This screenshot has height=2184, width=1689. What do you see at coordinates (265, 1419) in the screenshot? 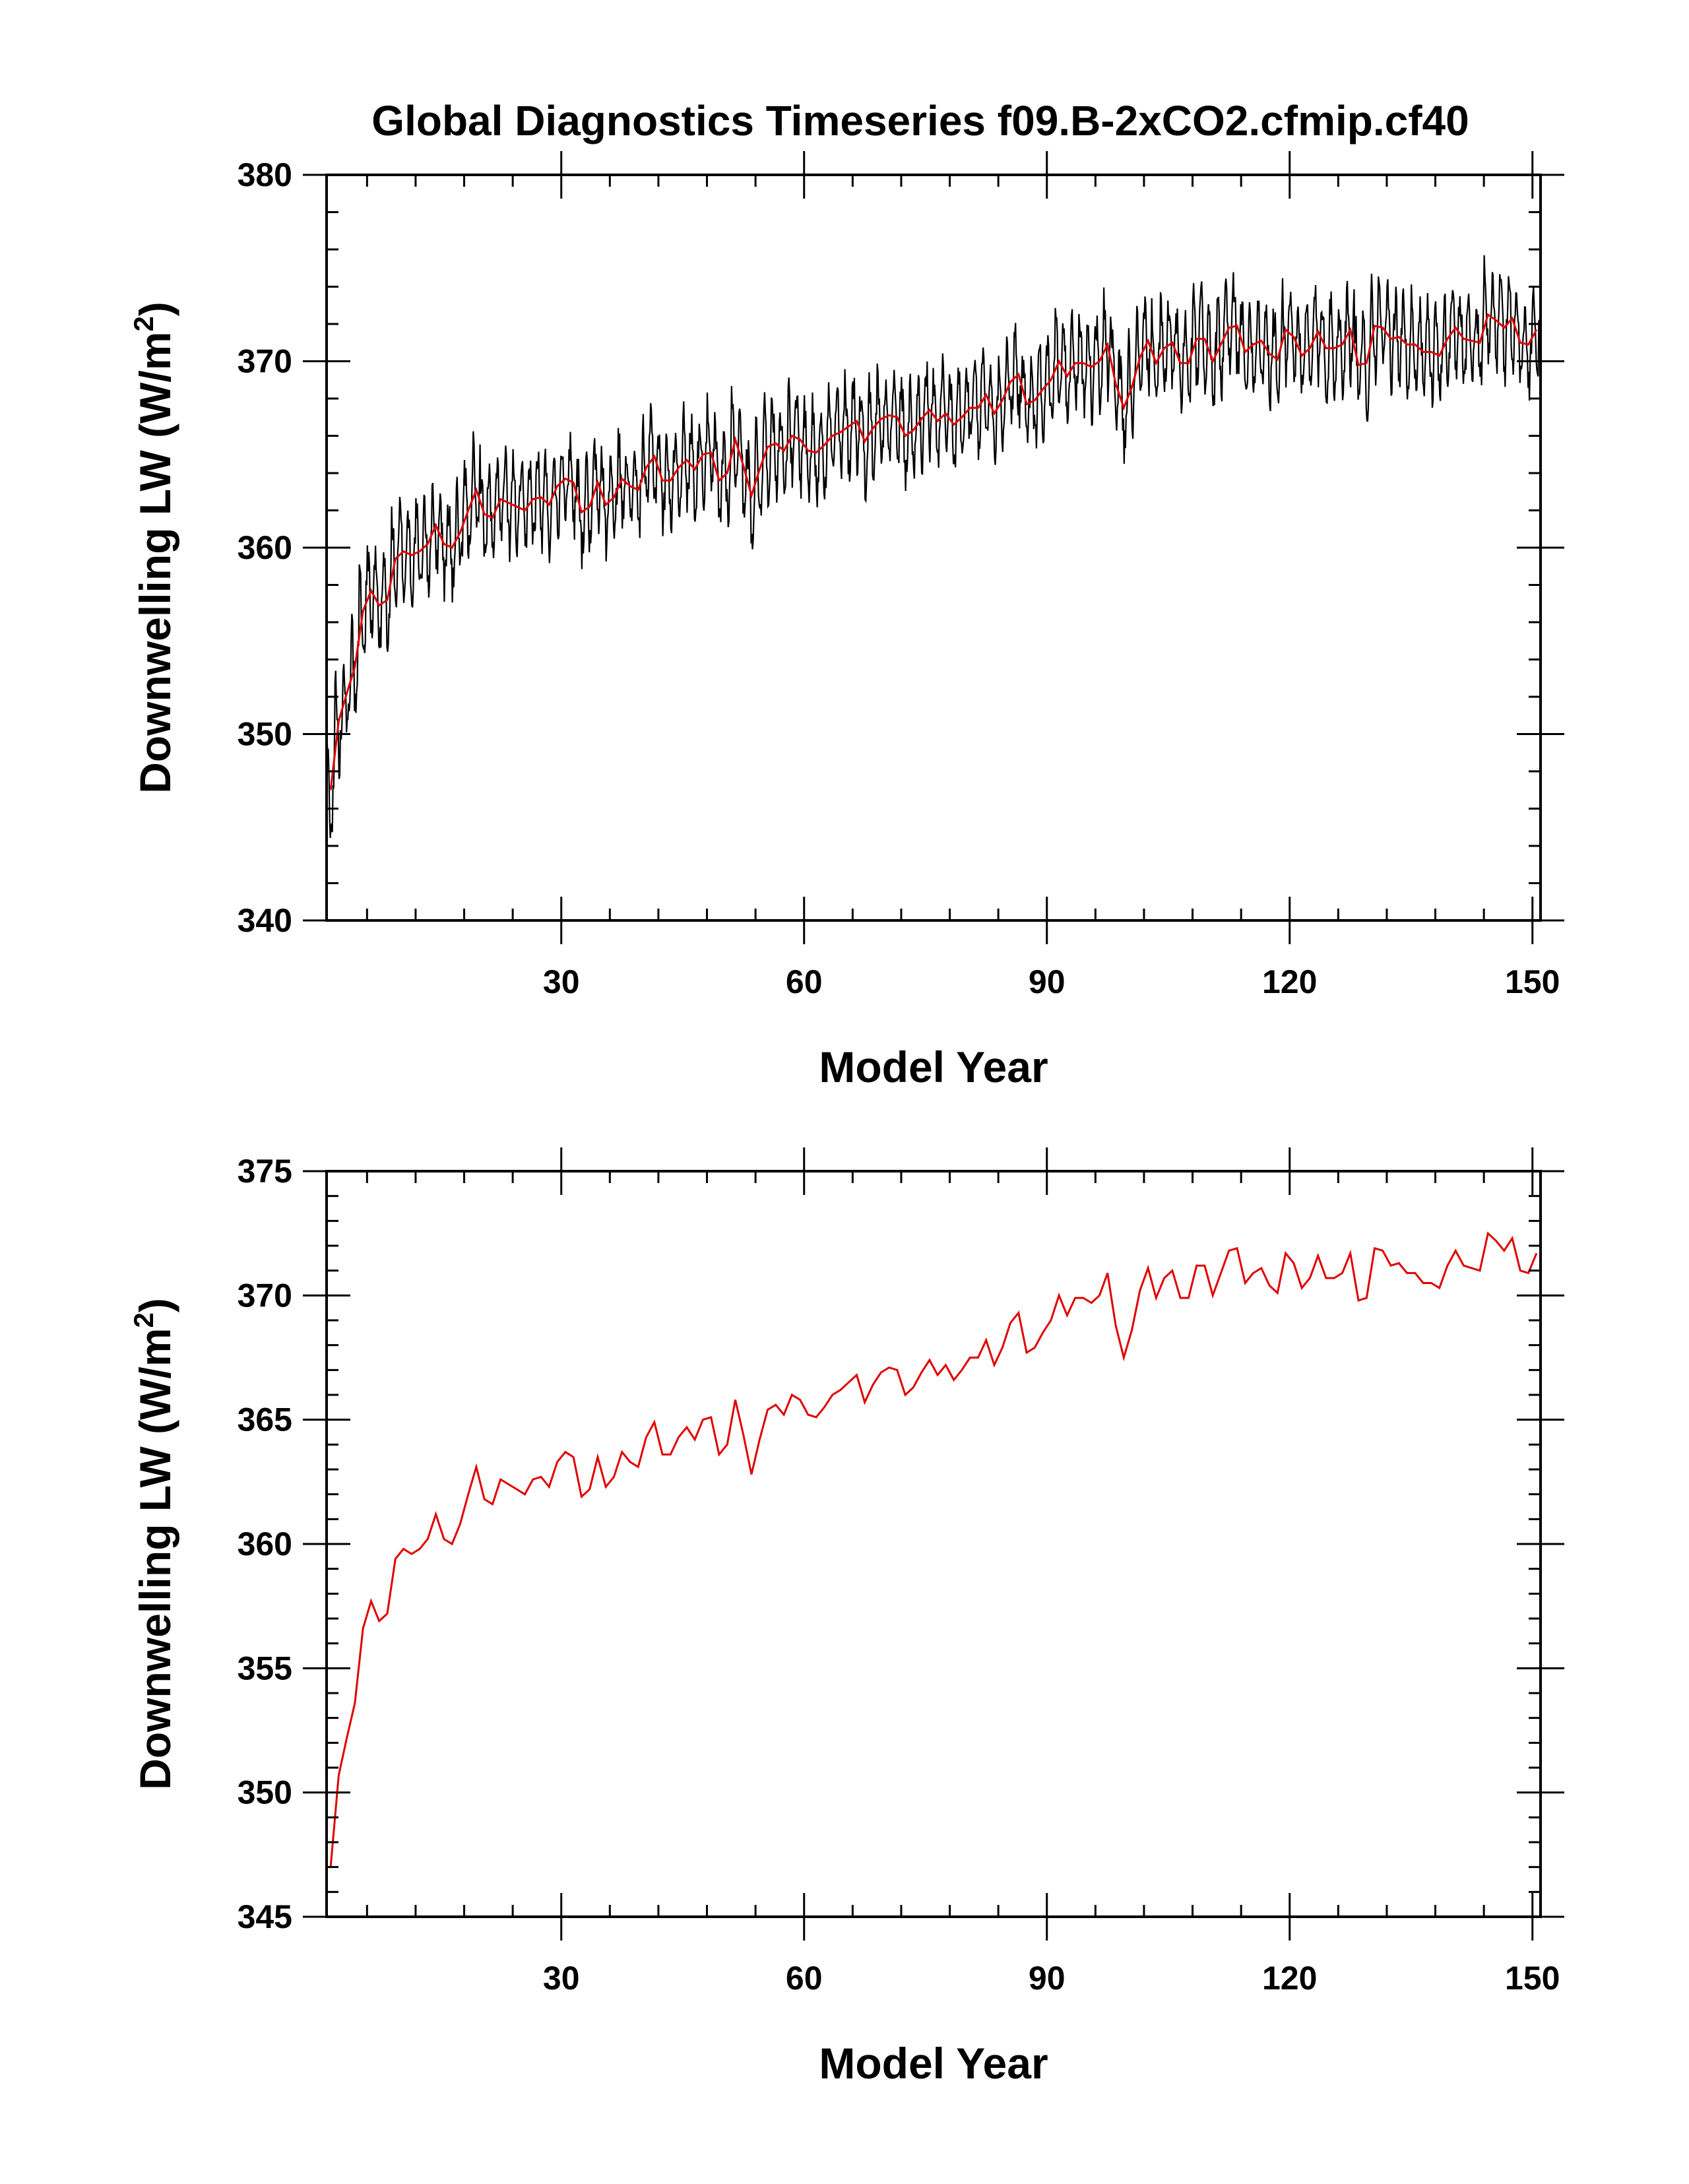
I see `y-tick-label: 365` at bounding box center [265, 1419].